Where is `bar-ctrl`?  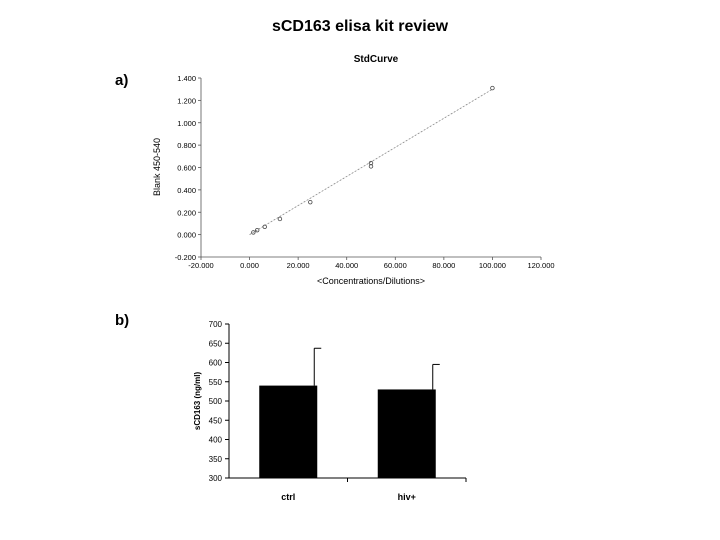 bar-ctrl is located at coordinates (288, 431).